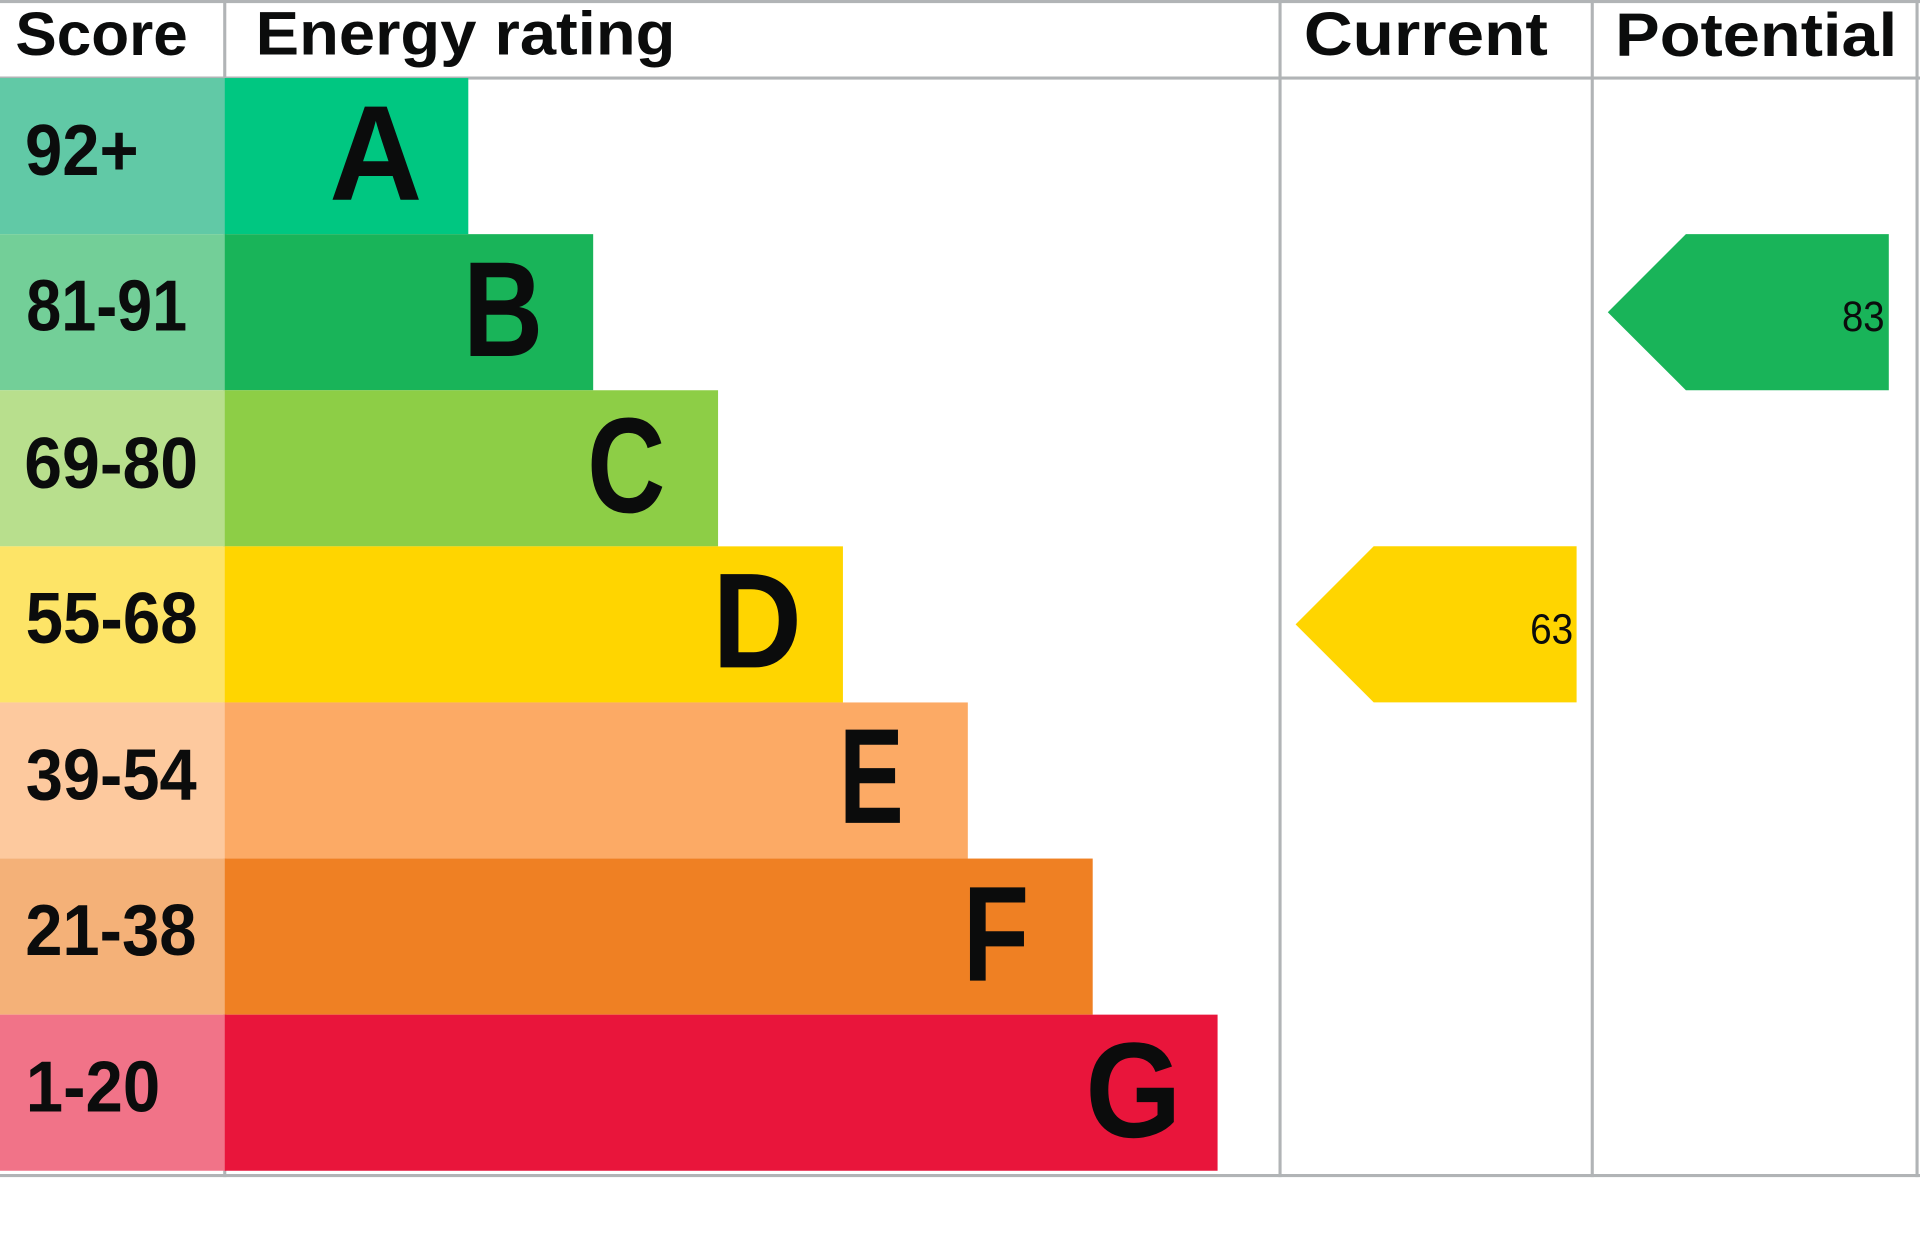  Describe the element at coordinates (757, 620) in the screenshot. I see `svg-text: D` at that location.